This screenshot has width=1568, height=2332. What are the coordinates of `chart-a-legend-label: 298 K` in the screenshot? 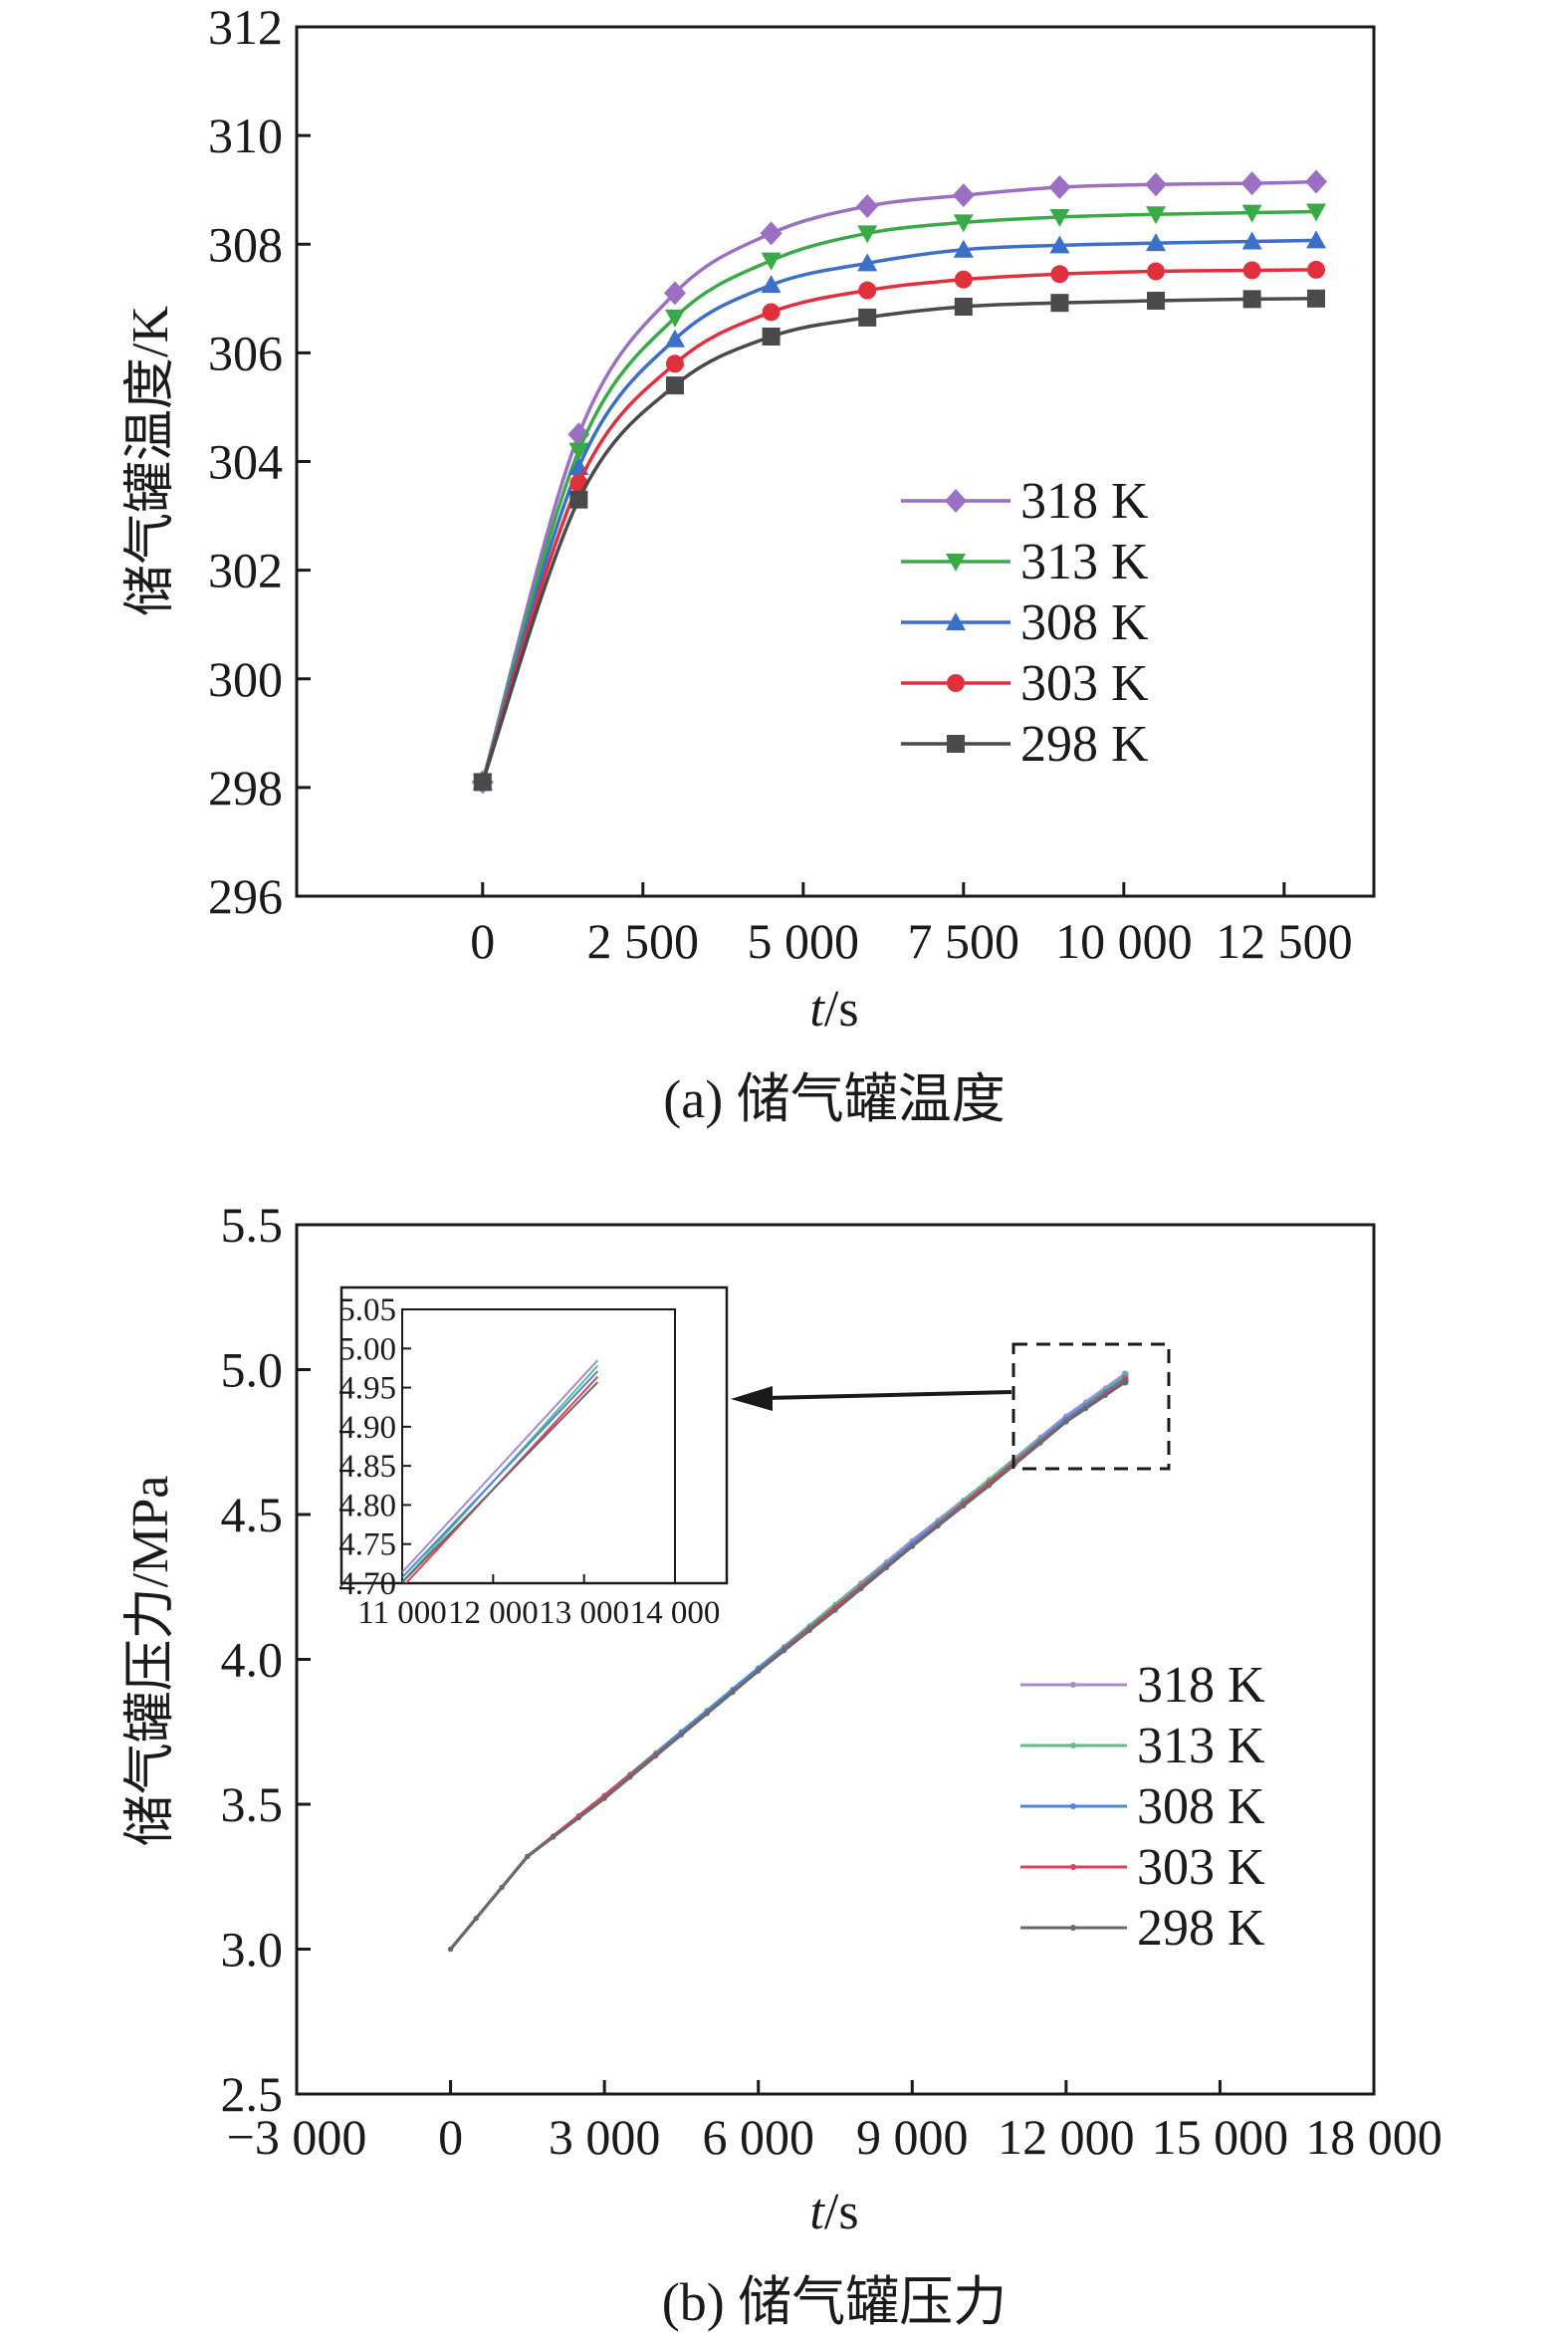 It's located at (1084, 744).